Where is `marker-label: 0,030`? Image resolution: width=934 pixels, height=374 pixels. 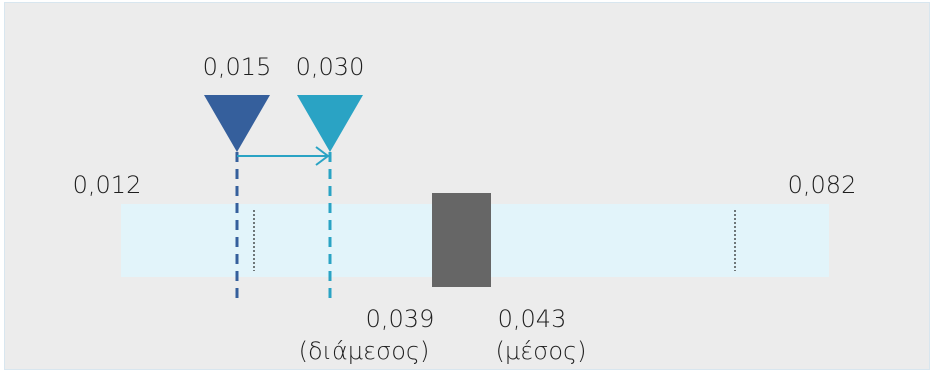 marker-label: 0,030 is located at coordinates (330, 67).